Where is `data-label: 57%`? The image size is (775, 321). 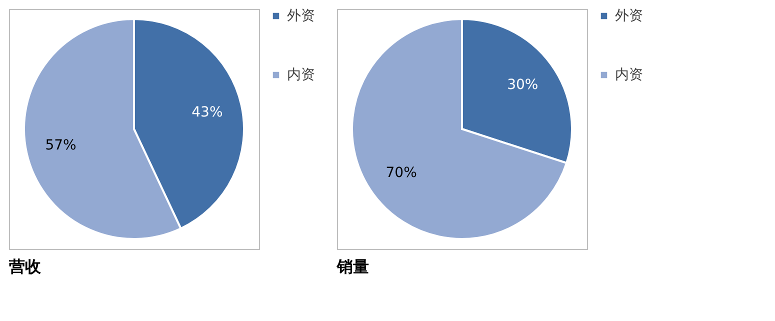 data-label: 57% is located at coordinates (60, 145).